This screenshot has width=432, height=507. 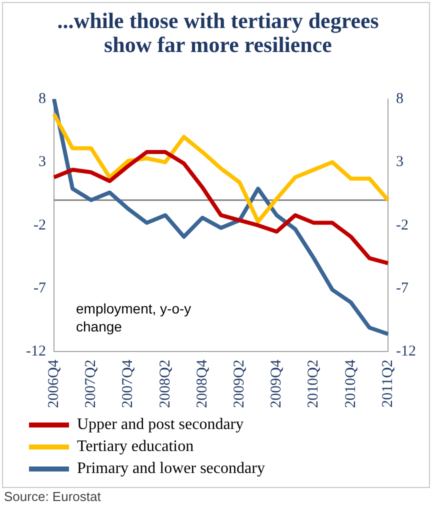 I want to click on y-tick-label: -12, so click(x=36, y=352).